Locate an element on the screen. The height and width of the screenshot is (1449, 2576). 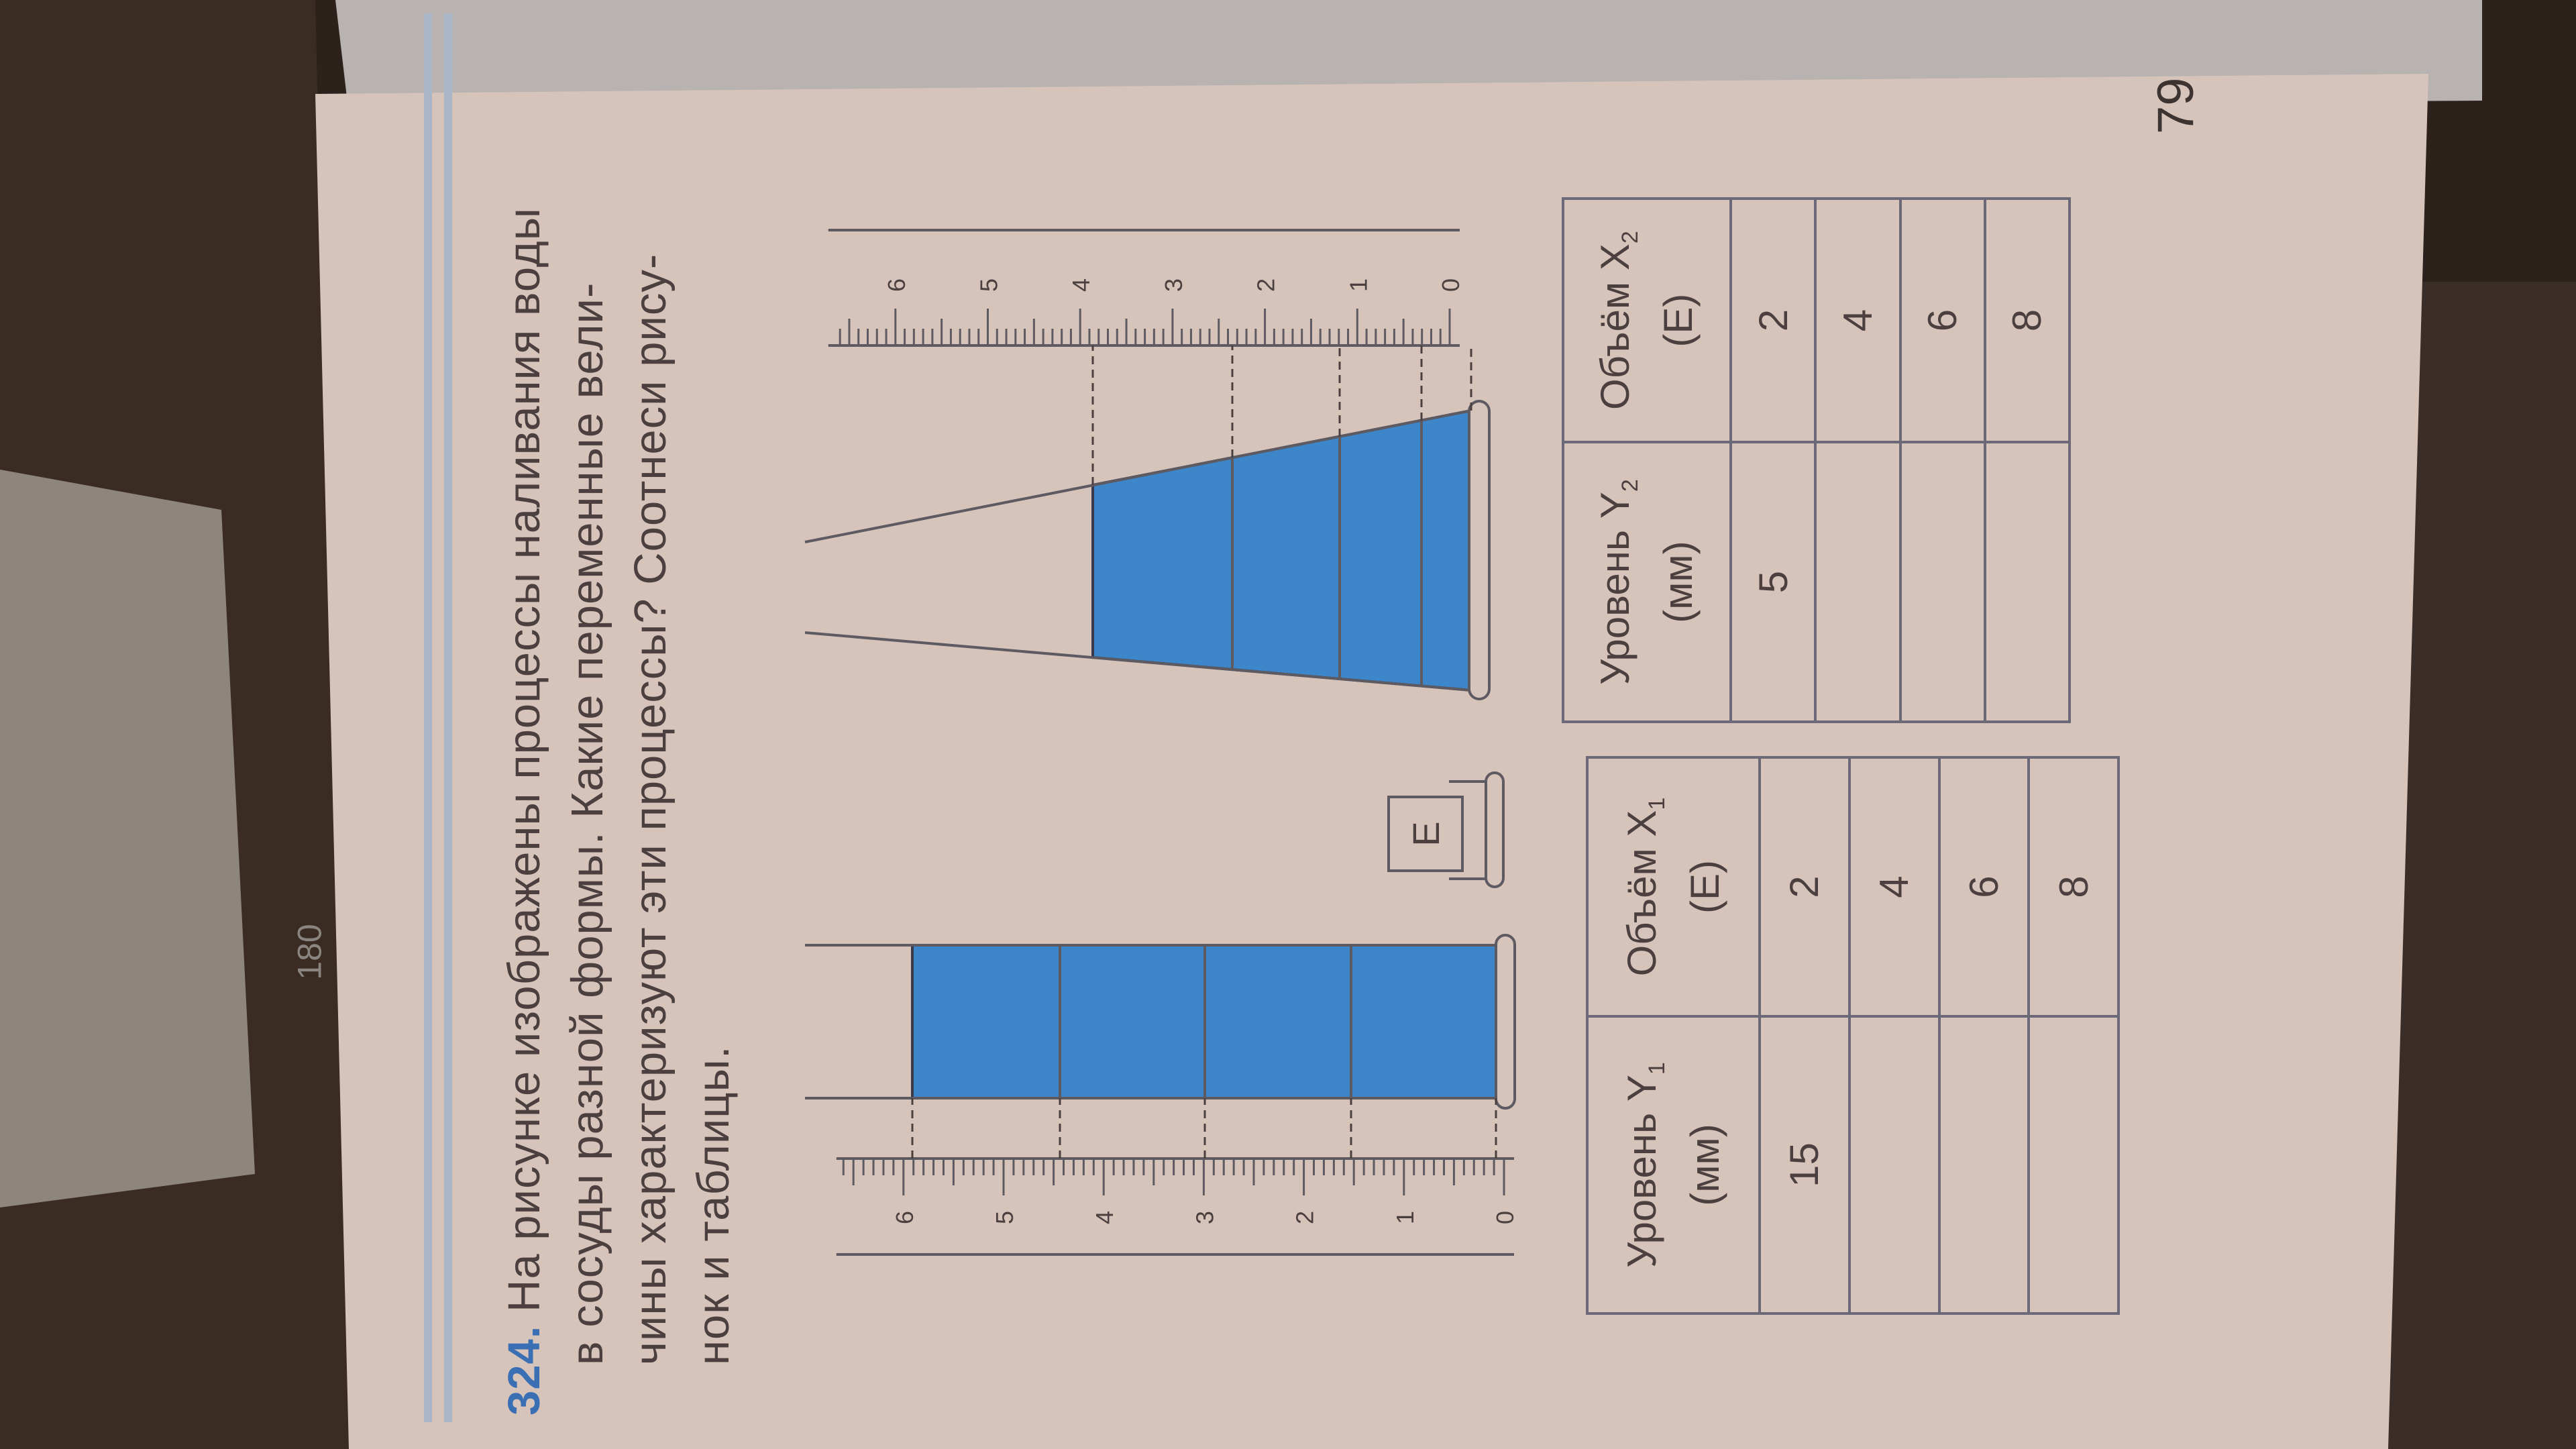
ruler-left: 0 1 2 3 4 5 6 is located at coordinates (1177, 1206).